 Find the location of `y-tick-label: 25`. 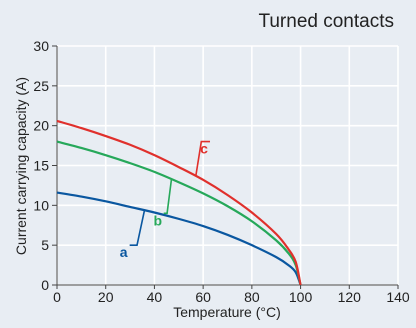

y-tick-label: 25 is located at coordinates (41, 86).